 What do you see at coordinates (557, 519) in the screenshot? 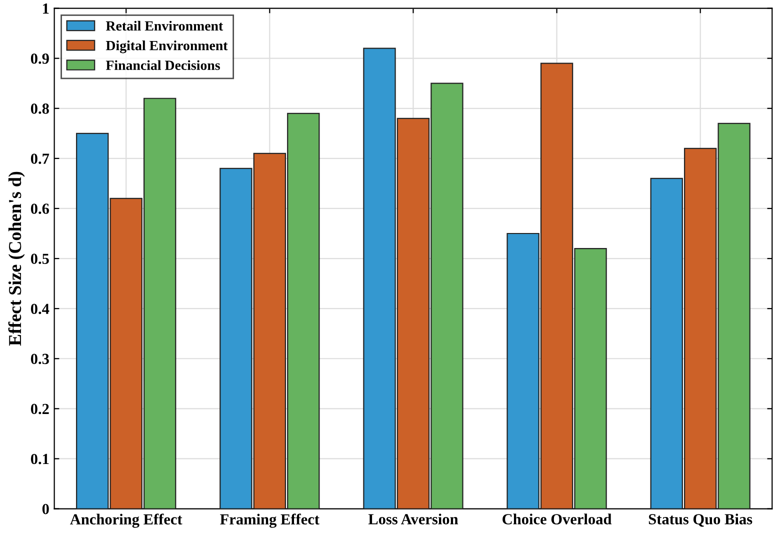
I see `x-tick-label: Choice Overload` at bounding box center [557, 519].